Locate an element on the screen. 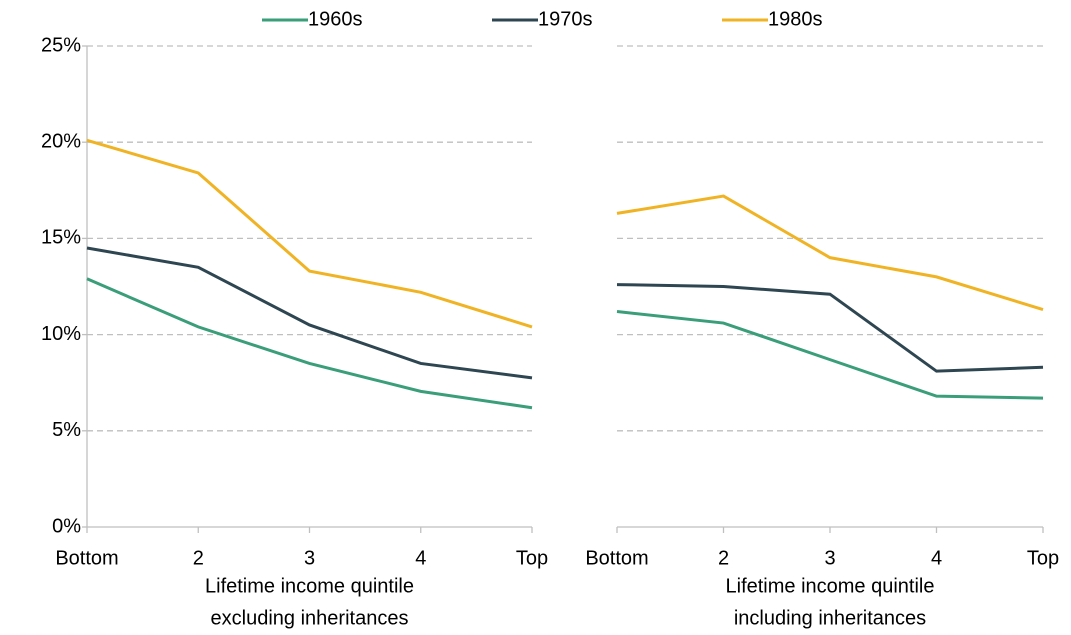 The width and height of the screenshot is (1071, 635). legend-label: 1970s is located at coordinates (565, 19).